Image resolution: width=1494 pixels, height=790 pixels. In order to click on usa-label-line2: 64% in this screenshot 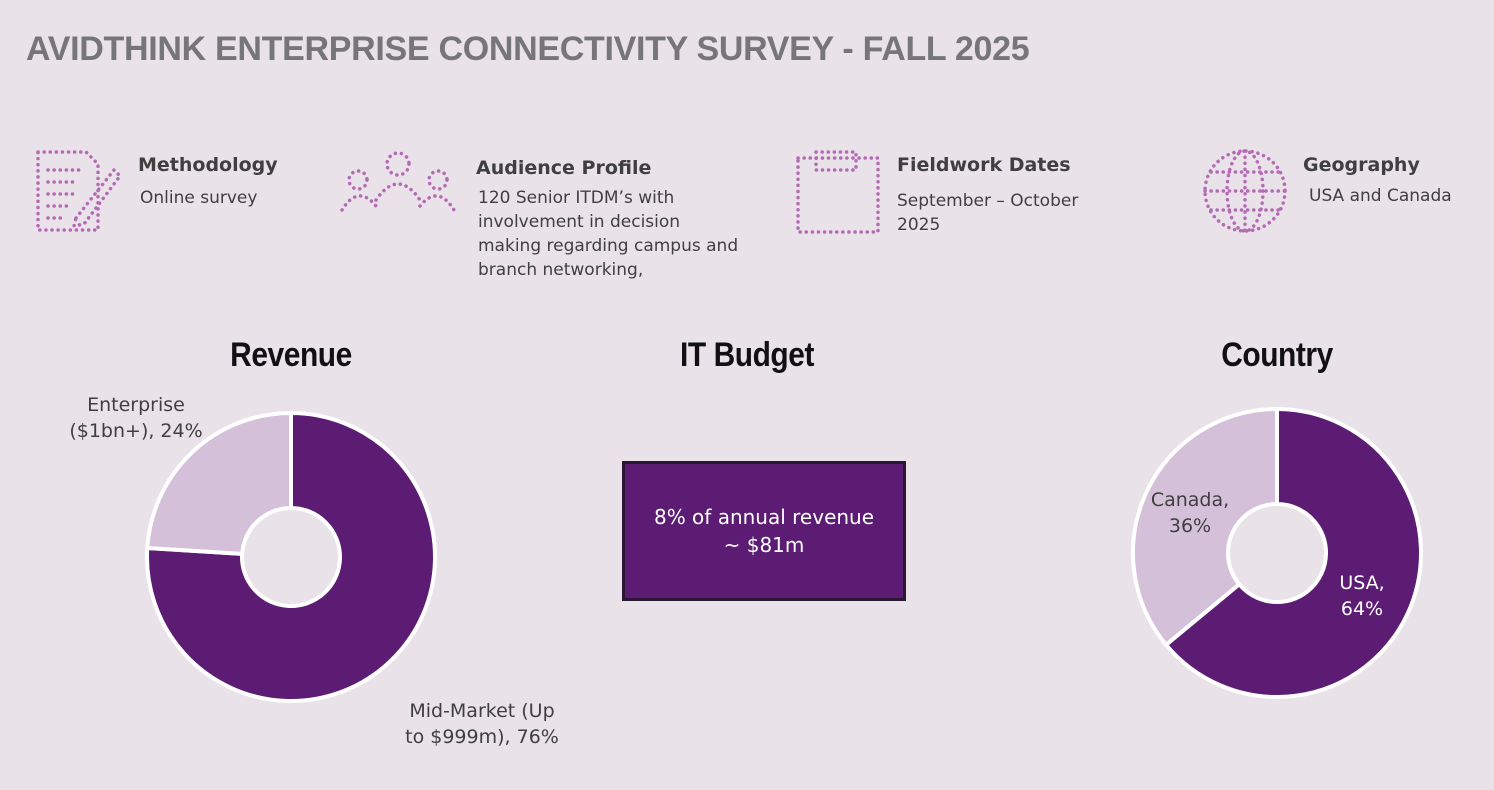, I will do `click(1362, 609)`.